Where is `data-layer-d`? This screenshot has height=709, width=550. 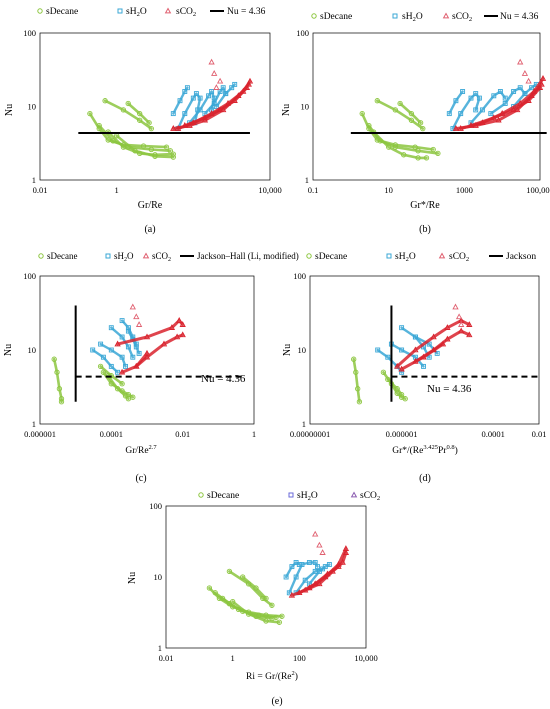 data-layer-d is located at coordinates (445, 354).